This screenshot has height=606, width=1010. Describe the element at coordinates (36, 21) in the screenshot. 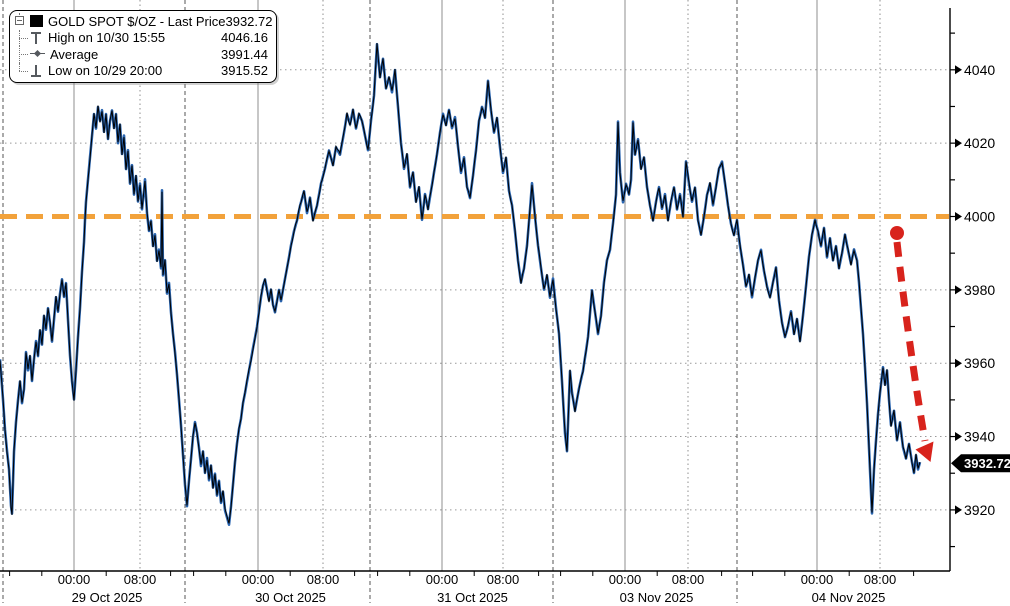

I see `series-swatch-icon` at that location.